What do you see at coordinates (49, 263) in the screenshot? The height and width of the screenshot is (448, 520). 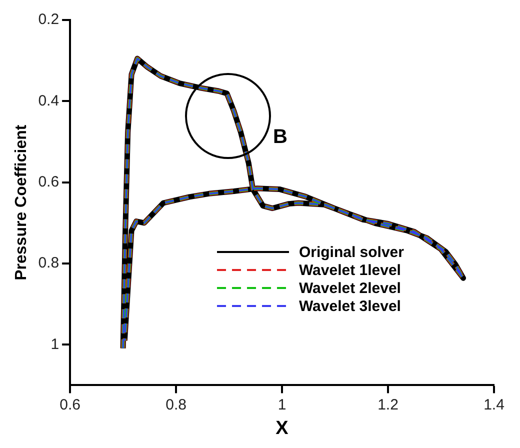 I see `y-tick-label: 0.8` at bounding box center [49, 263].